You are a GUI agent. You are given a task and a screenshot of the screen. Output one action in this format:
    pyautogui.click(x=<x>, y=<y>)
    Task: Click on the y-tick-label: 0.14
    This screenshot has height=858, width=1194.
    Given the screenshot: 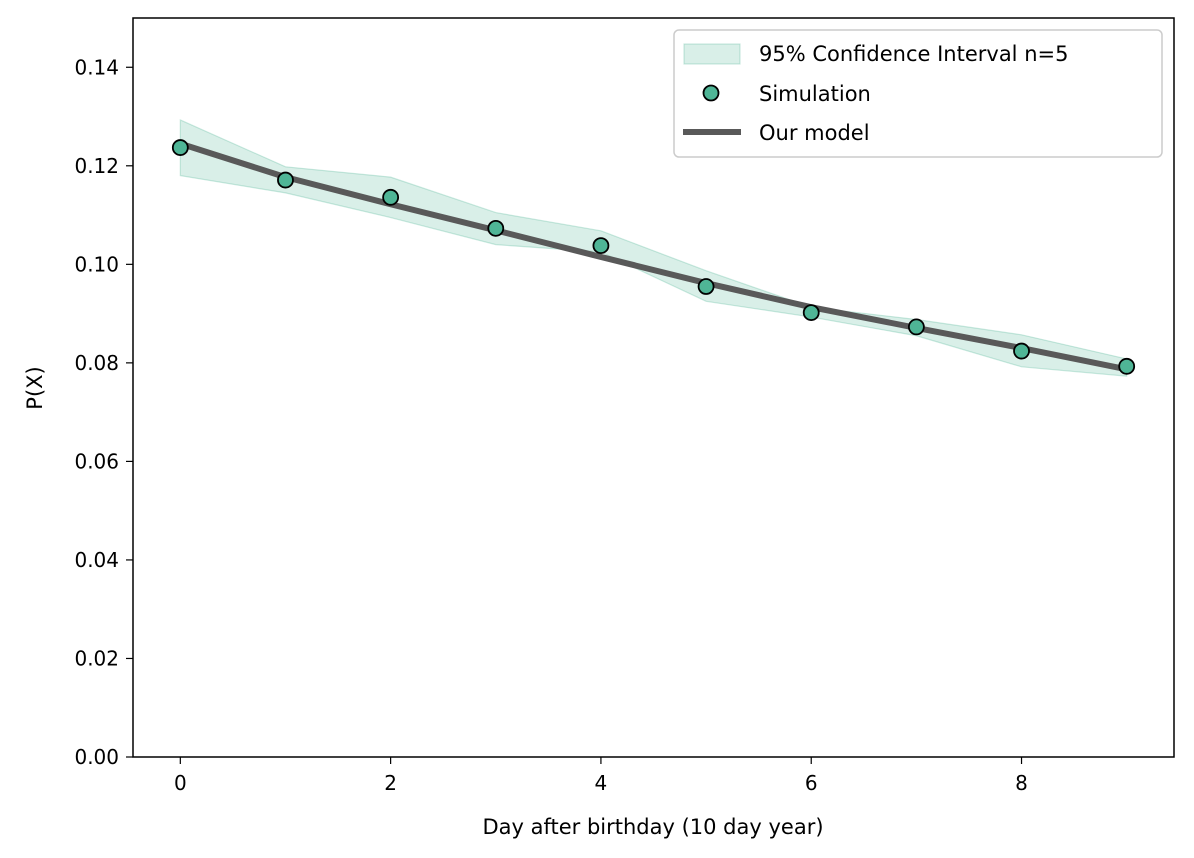 What is the action you would take?
    pyautogui.click(x=96, y=67)
    